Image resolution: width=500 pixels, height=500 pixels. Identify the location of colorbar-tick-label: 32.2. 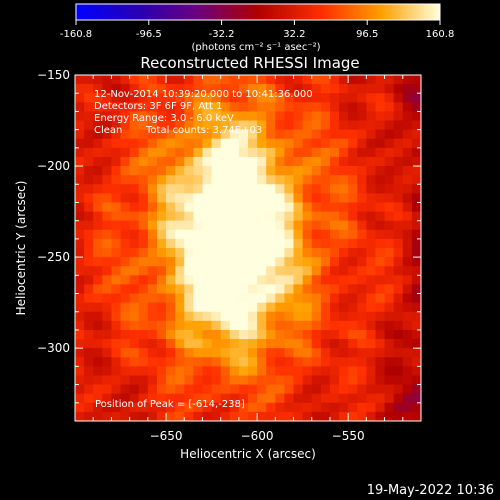
(294, 34).